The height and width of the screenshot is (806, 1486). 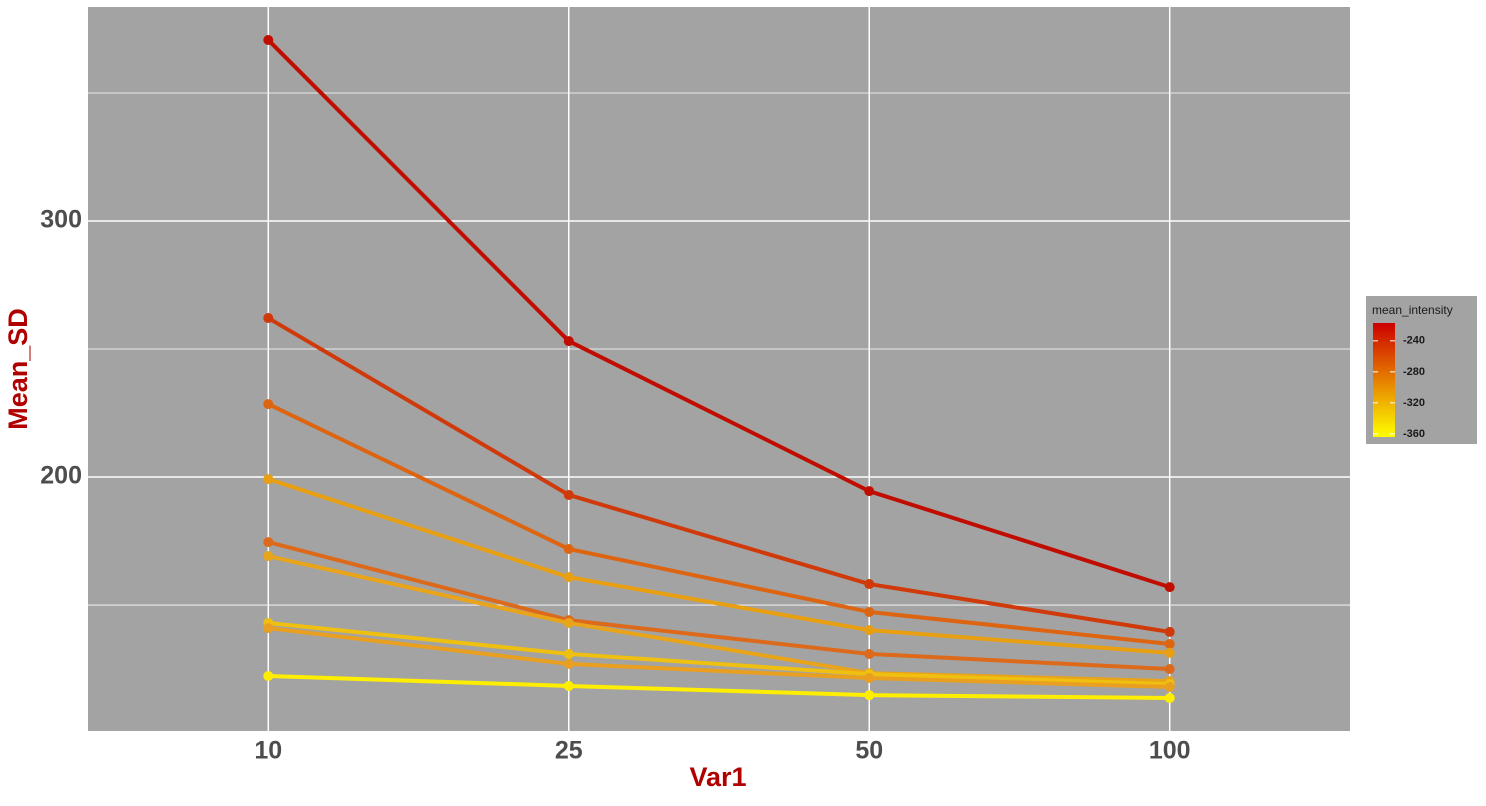 I want to click on colorbar-label: -240, so click(x=1414, y=341).